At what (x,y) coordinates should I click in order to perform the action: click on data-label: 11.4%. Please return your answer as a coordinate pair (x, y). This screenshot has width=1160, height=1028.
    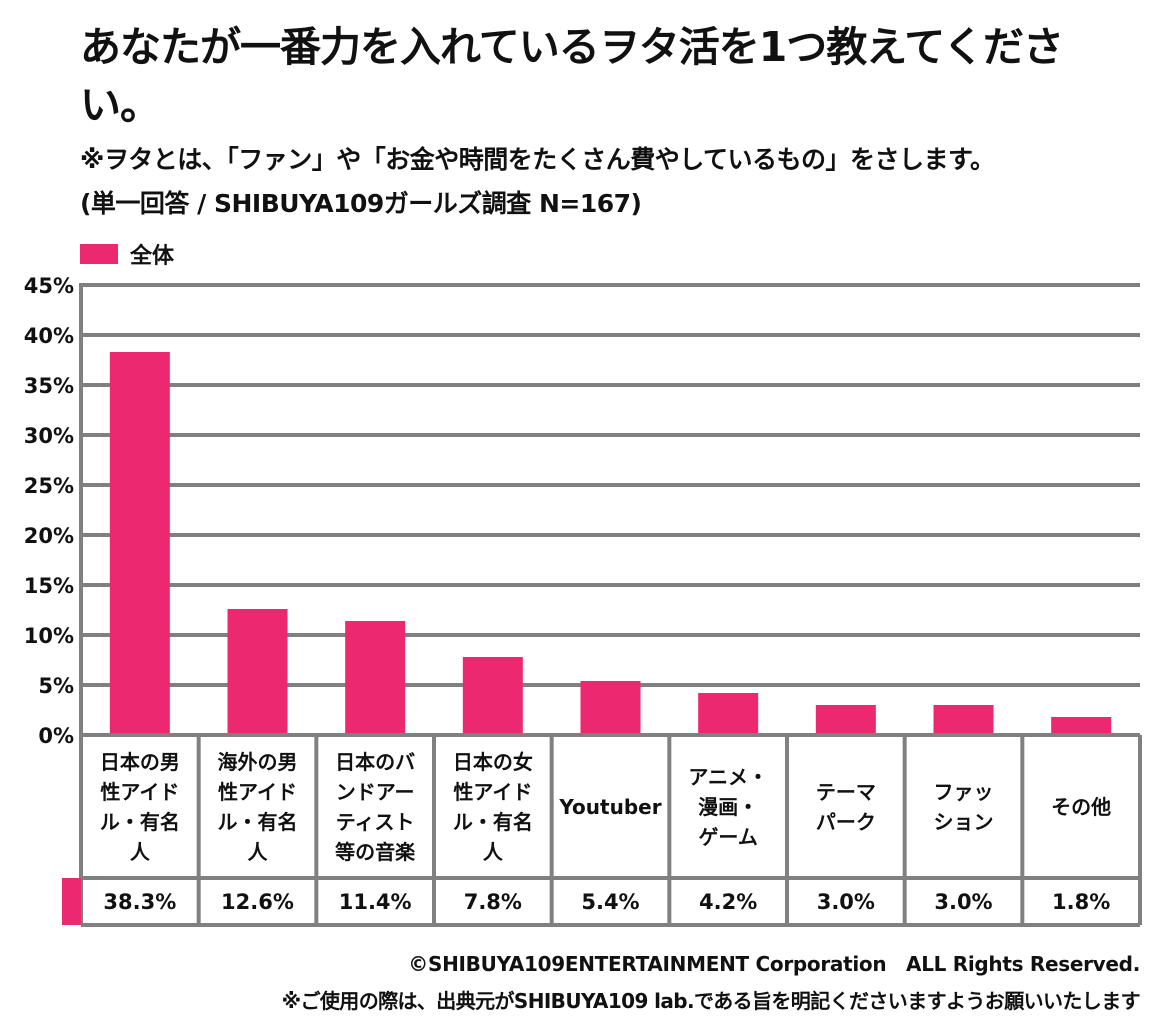
    Looking at the image, I should click on (375, 901).